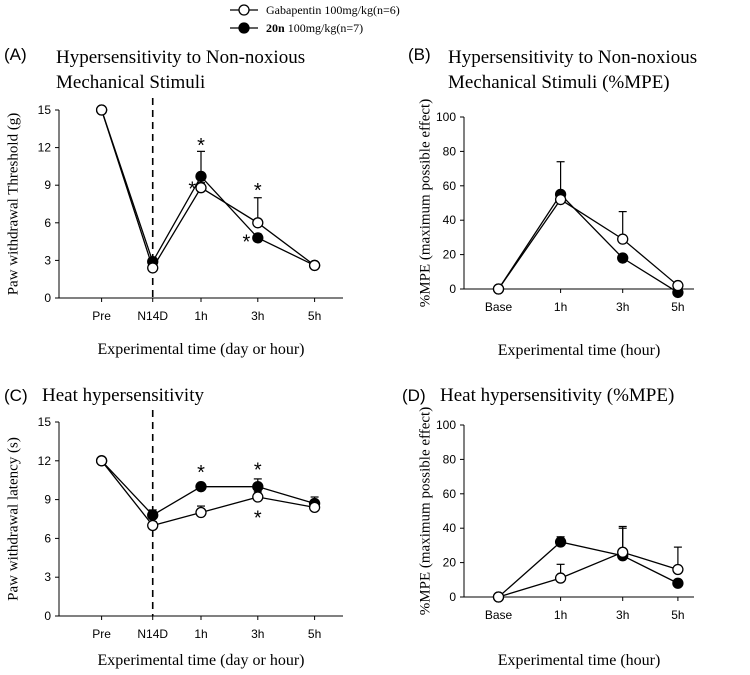  Describe the element at coordinates (557, 395) in the screenshot. I see `chart-title: Heat hypersensitivity (%MPE)` at that location.